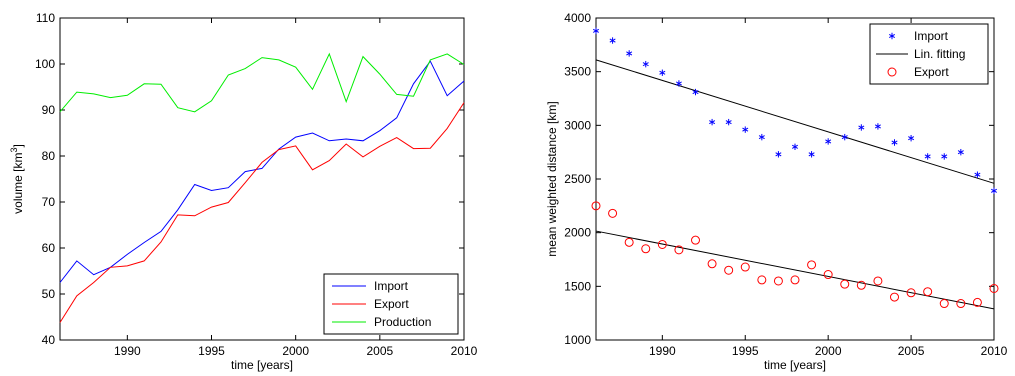 The image size is (1015, 376). Describe the element at coordinates (795, 121) in the screenshot. I see `fit-line` at that location.